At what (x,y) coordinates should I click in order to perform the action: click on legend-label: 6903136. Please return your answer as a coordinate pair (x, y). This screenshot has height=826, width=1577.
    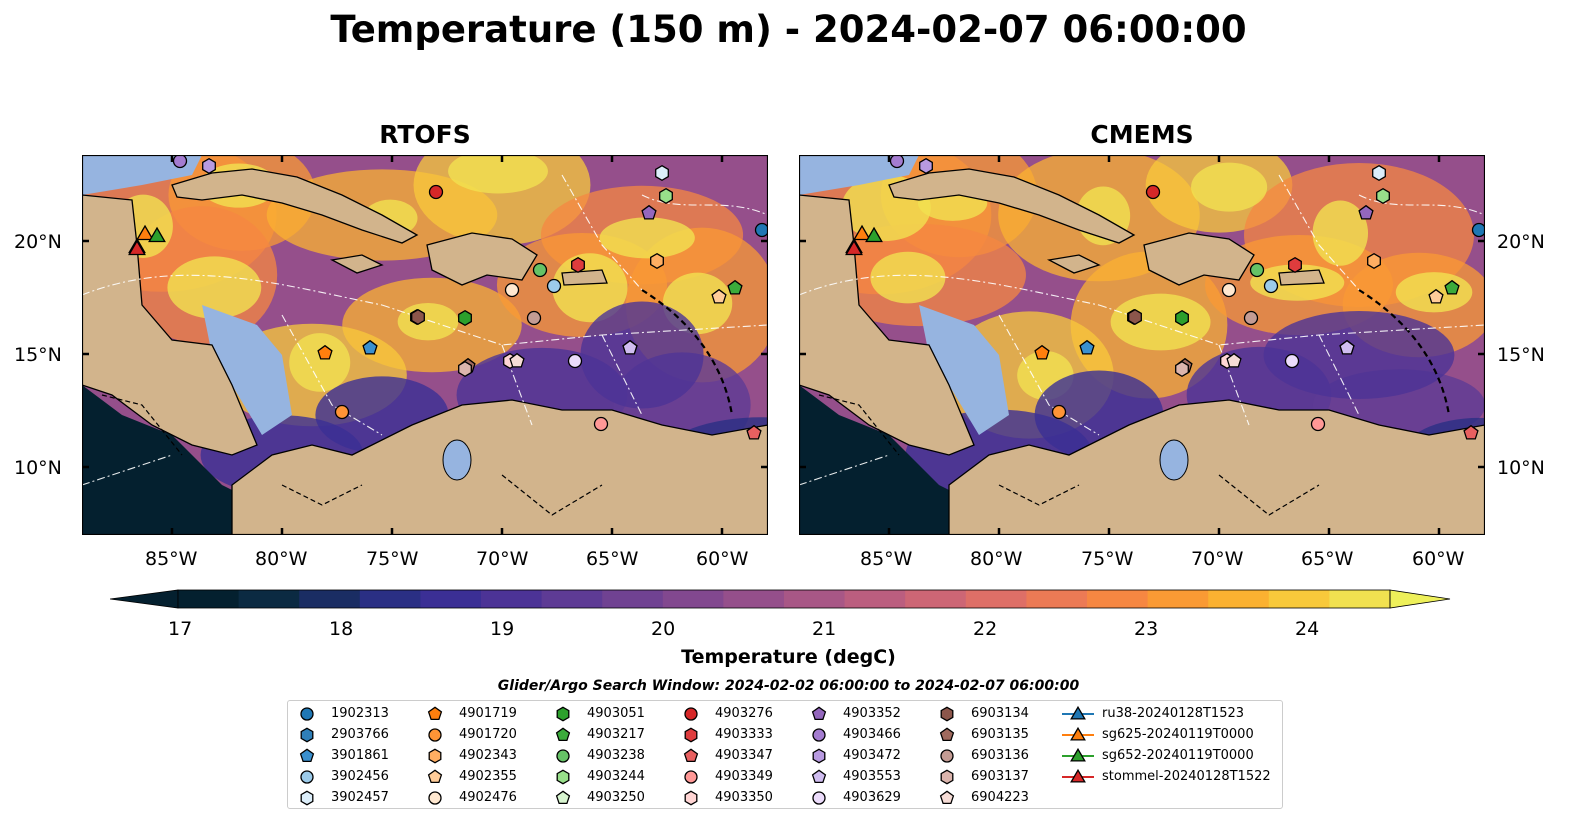
    Looking at the image, I should click on (1000, 755).